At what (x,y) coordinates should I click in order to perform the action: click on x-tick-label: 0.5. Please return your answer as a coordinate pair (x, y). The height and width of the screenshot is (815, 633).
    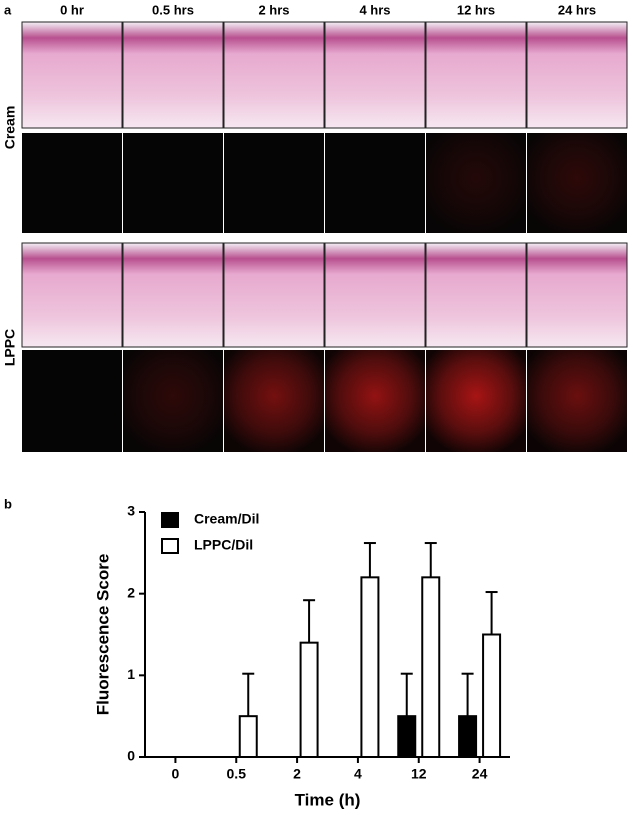
    Looking at the image, I should click on (237, 774).